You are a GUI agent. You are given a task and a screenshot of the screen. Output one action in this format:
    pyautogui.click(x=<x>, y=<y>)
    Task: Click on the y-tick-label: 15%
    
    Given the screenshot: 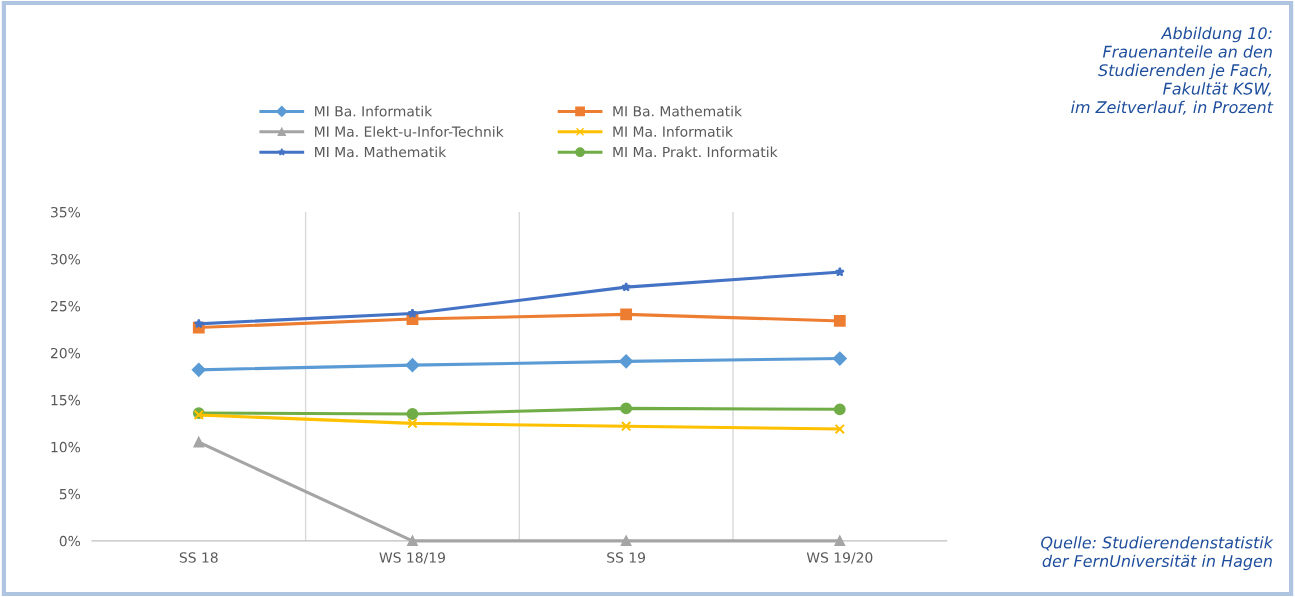 What is the action you would take?
    pyautogui.click(x=66, y=400)
    